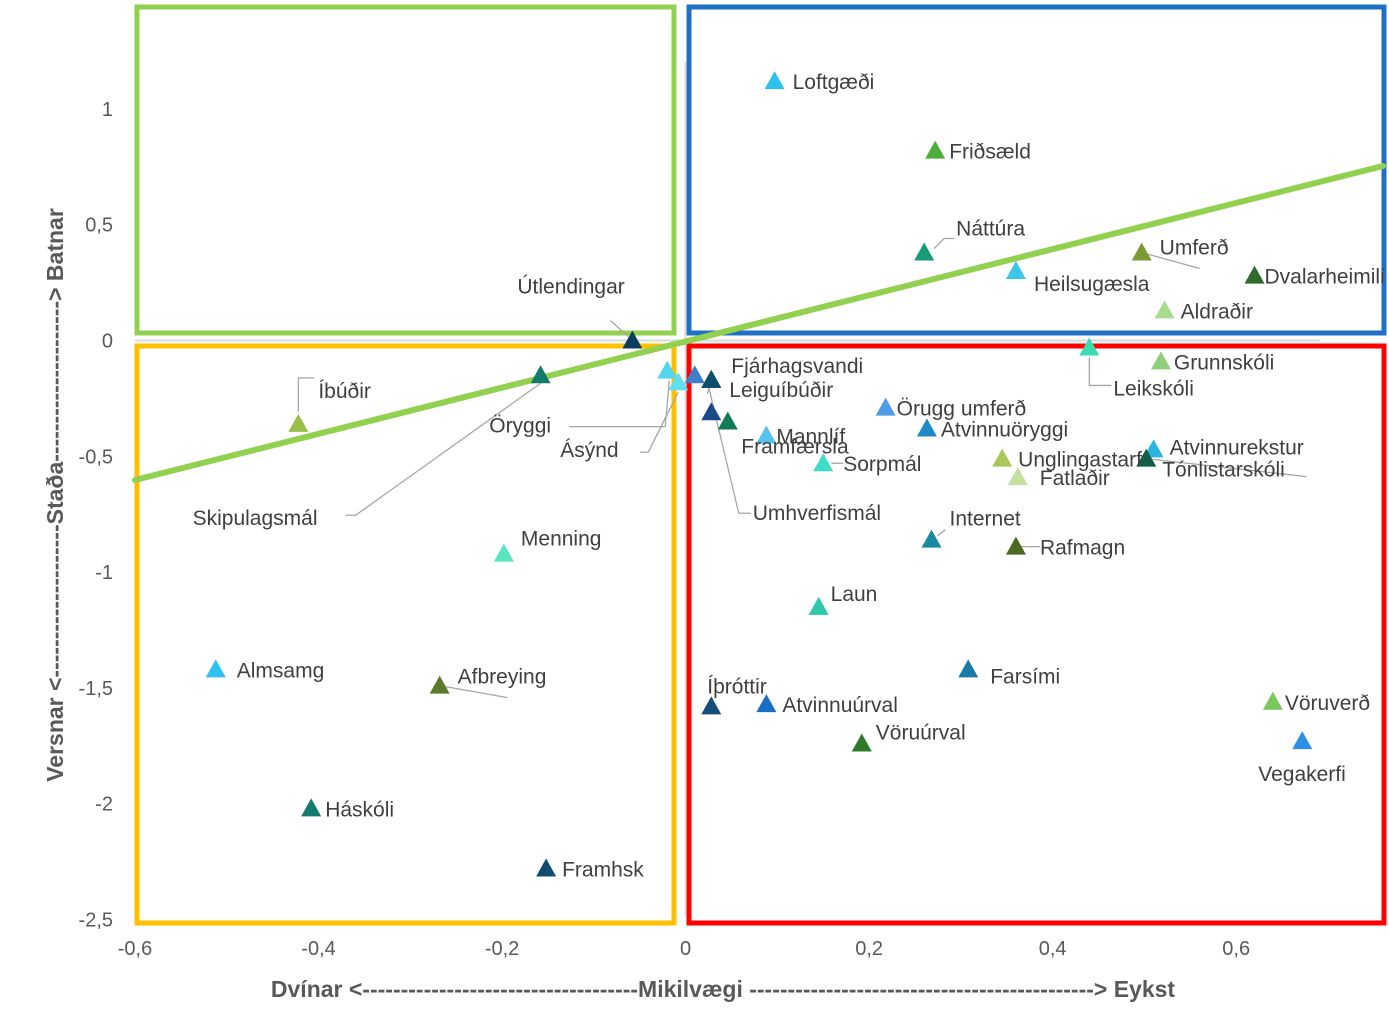 The image size is (1389, 1027). I want to click on x-tick-label: -0,6, so click(135, 949).